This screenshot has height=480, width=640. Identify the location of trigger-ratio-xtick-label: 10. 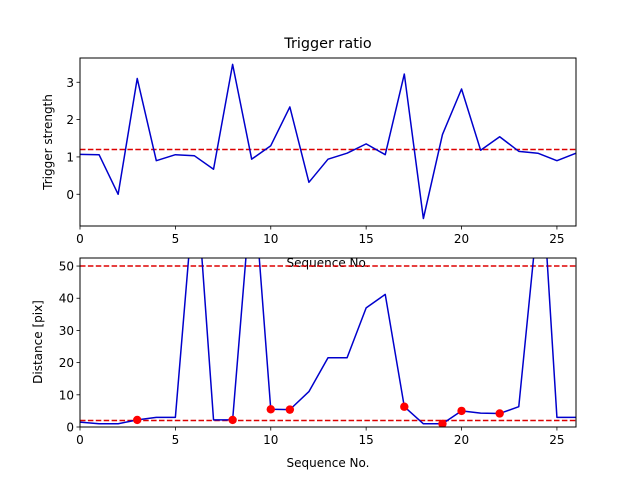
(270, 239).